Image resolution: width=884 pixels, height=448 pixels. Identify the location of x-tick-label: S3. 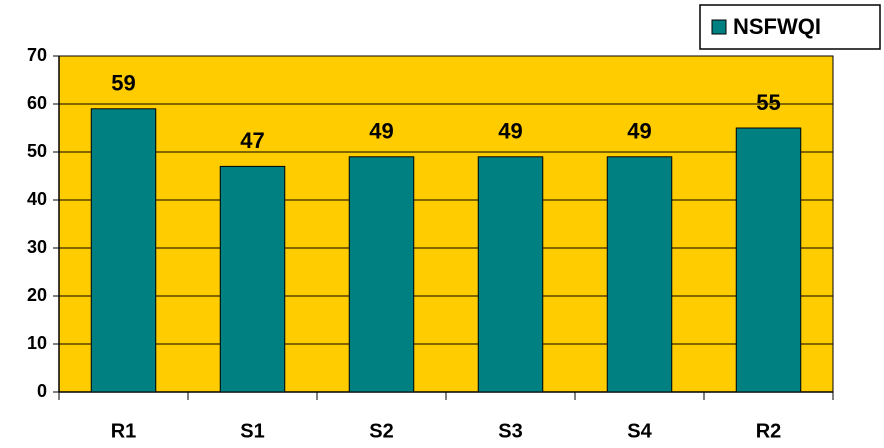
(510, 431).